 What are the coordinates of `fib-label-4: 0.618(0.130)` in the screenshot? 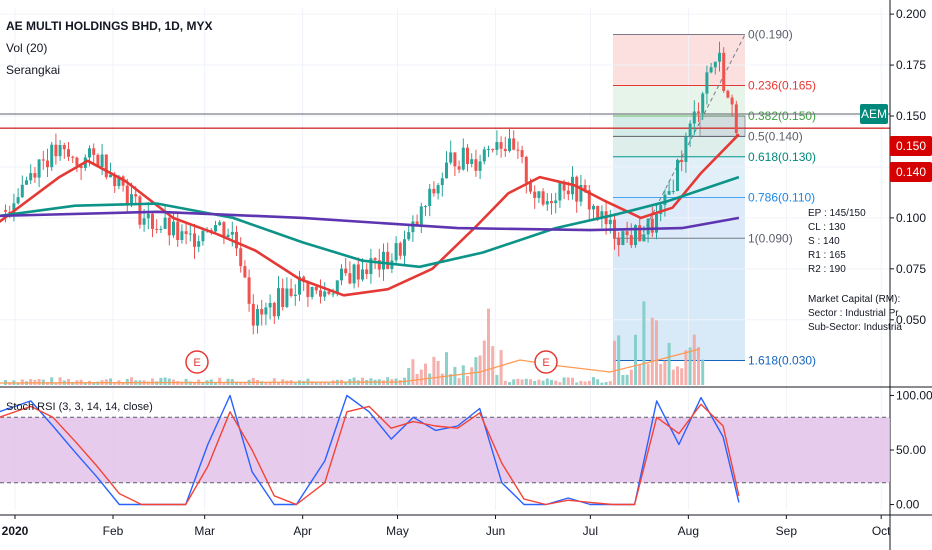 It's located at (782, 157).